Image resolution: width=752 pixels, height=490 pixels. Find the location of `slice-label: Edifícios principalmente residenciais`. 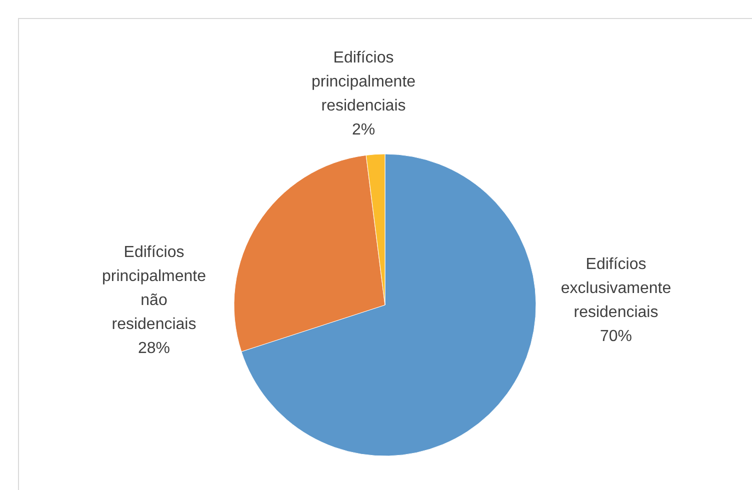

slice-label: Edifícios principalmente residenciais is located at coordinates (363, 81).